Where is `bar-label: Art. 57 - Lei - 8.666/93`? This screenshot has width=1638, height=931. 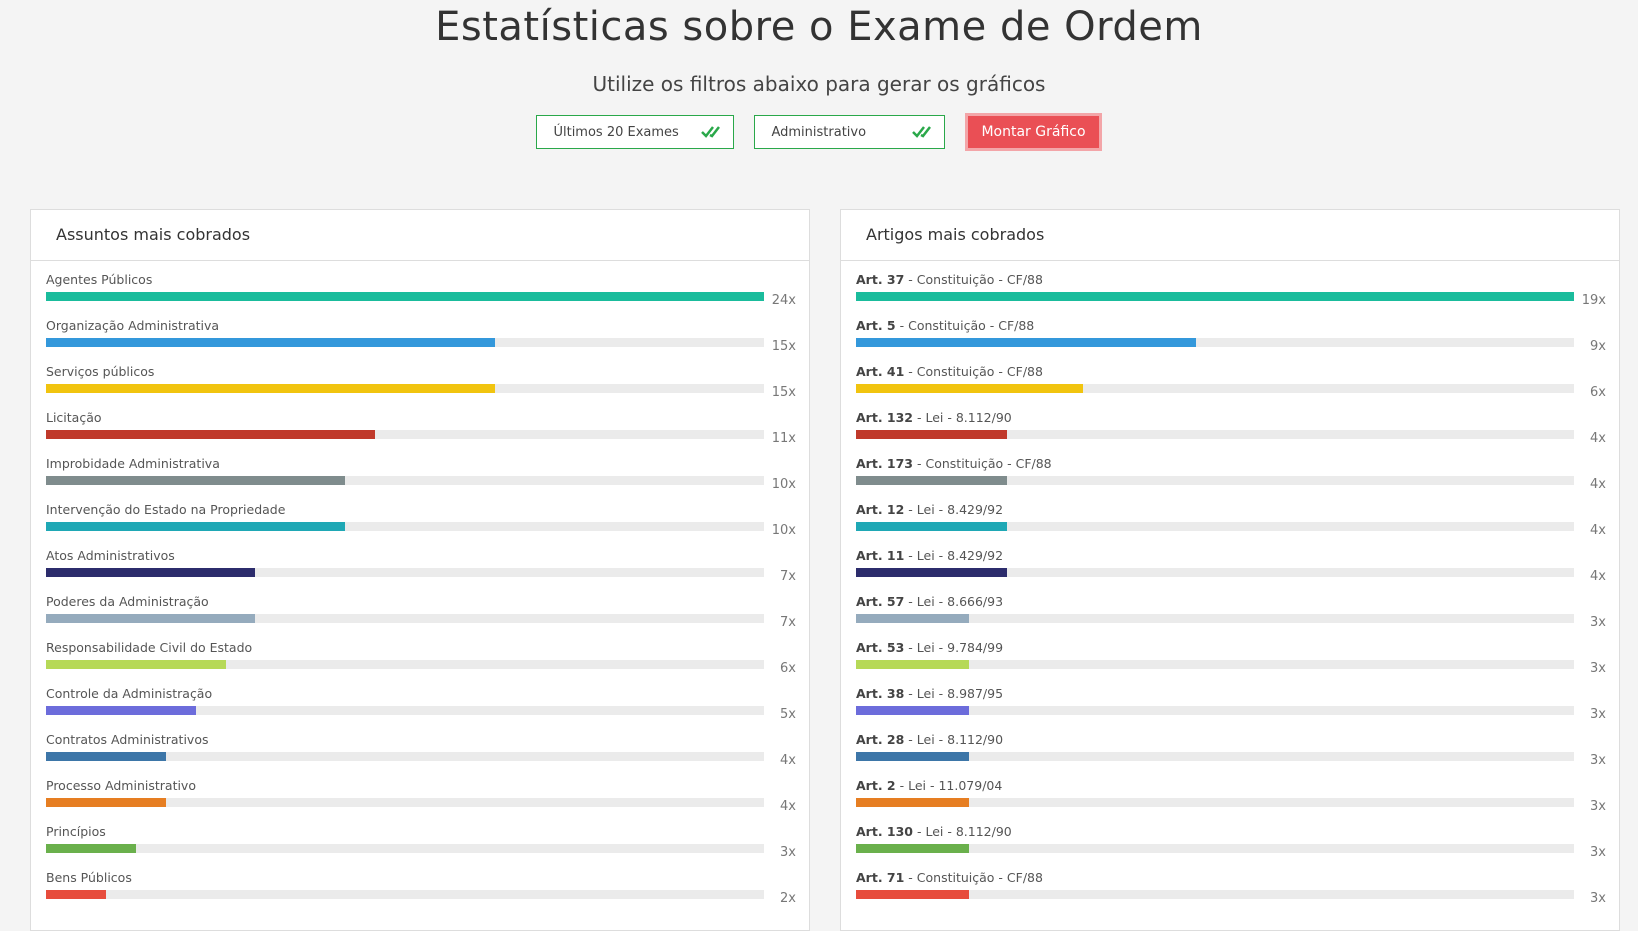 bar-label: Art. 57 - Lei - 8.666/93 is located at coordinates (929, 601).